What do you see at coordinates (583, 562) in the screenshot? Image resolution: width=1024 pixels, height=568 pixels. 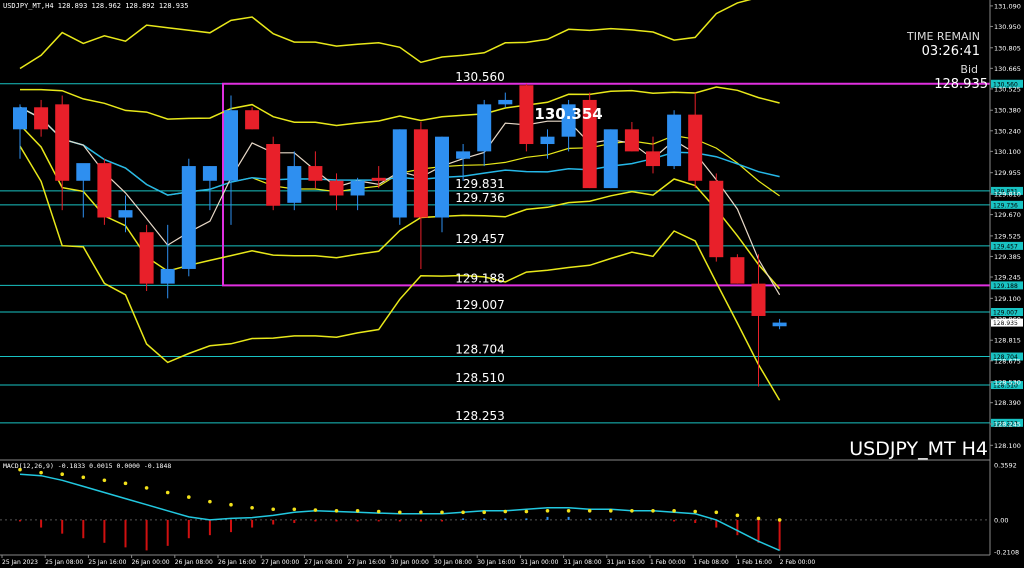 I see `time-tick-label: 31 Jan 08:00` at bounding box center [583, 562].